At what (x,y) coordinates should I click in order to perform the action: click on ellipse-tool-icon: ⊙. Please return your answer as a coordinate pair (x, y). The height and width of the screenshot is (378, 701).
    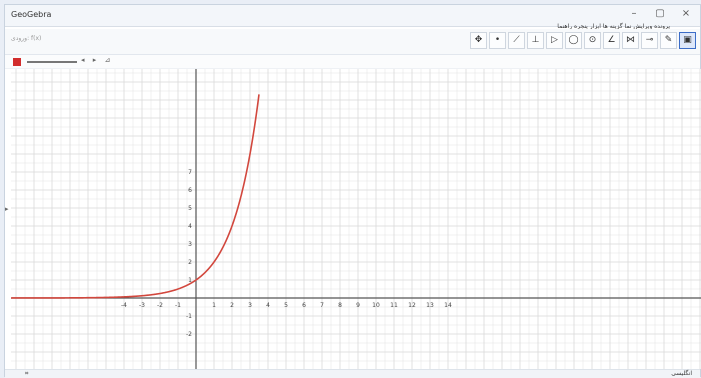
    Looking at the image, I should click on (592, 40).